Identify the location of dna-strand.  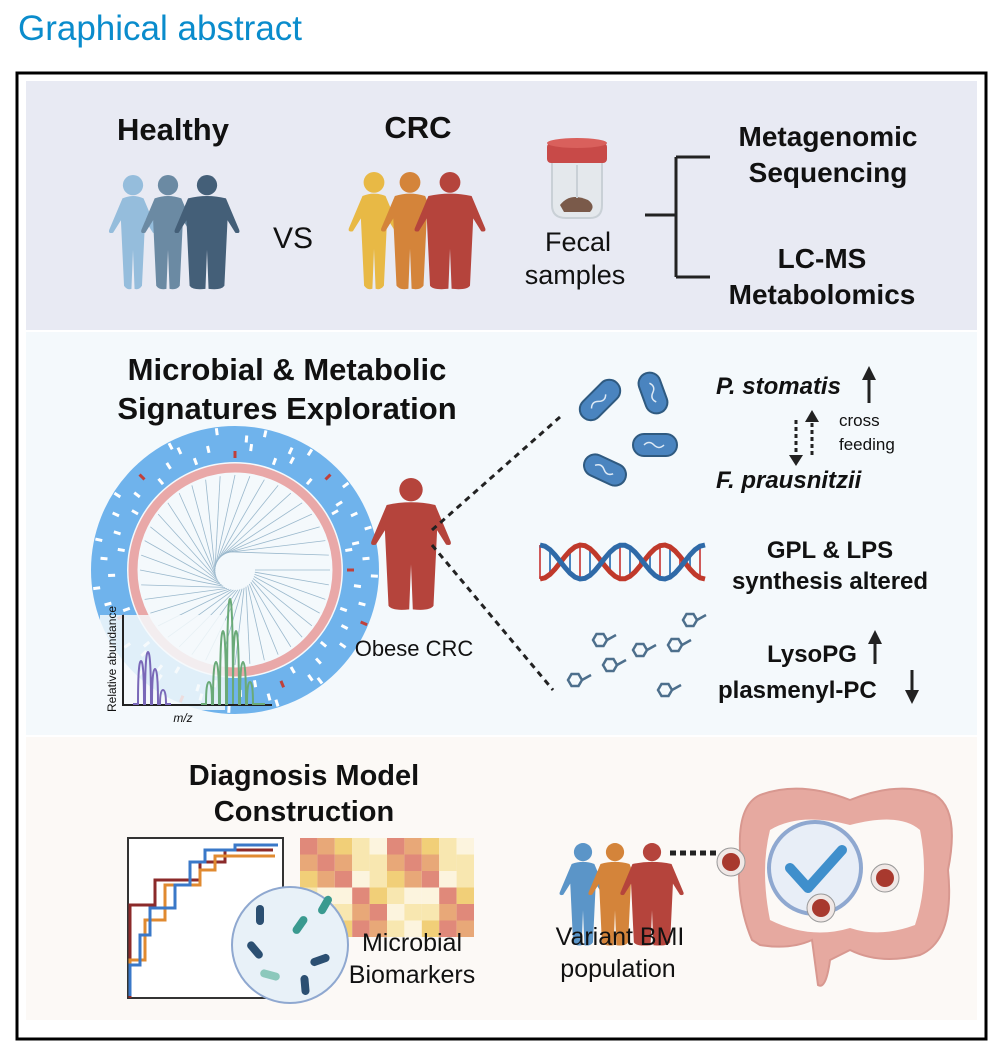
(622, 562).